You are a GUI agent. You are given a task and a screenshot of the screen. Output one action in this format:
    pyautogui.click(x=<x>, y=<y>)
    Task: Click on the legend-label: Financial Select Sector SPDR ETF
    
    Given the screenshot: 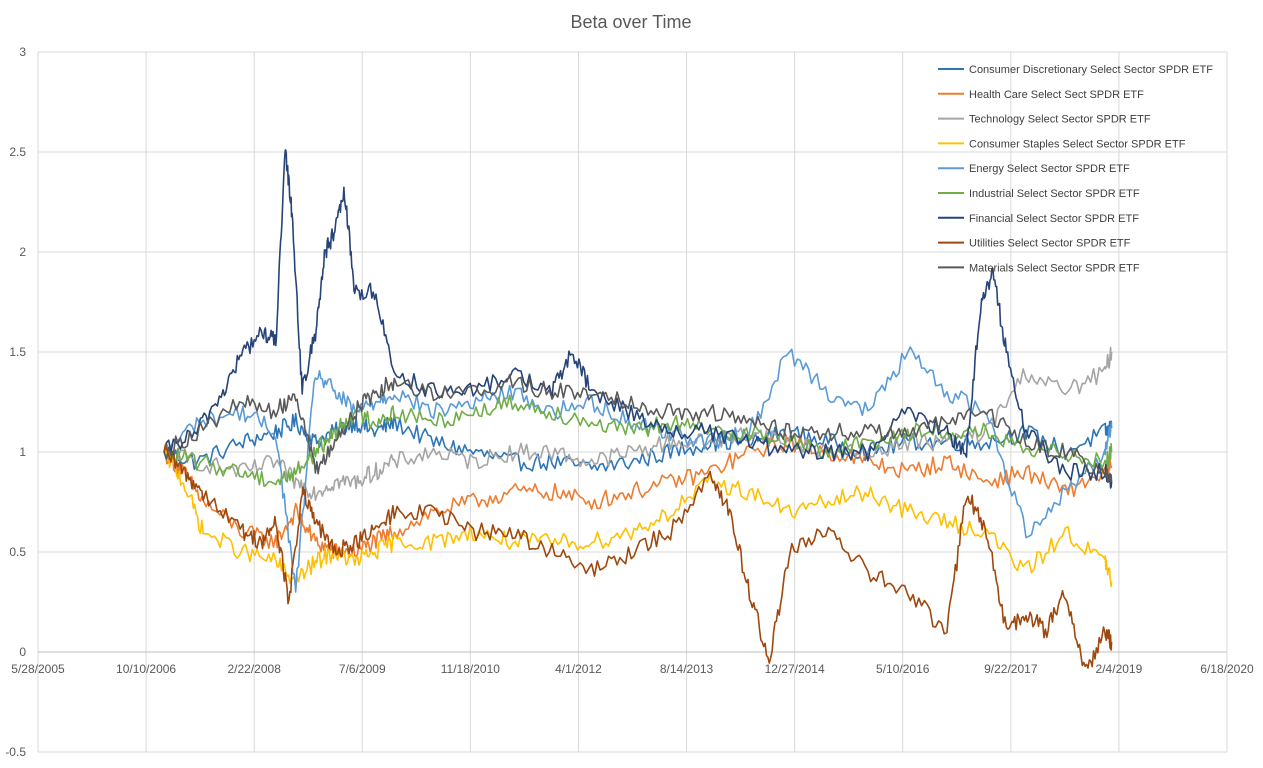 What is the action you would take?
    pyautogui.click(x=1054, y=219)
    